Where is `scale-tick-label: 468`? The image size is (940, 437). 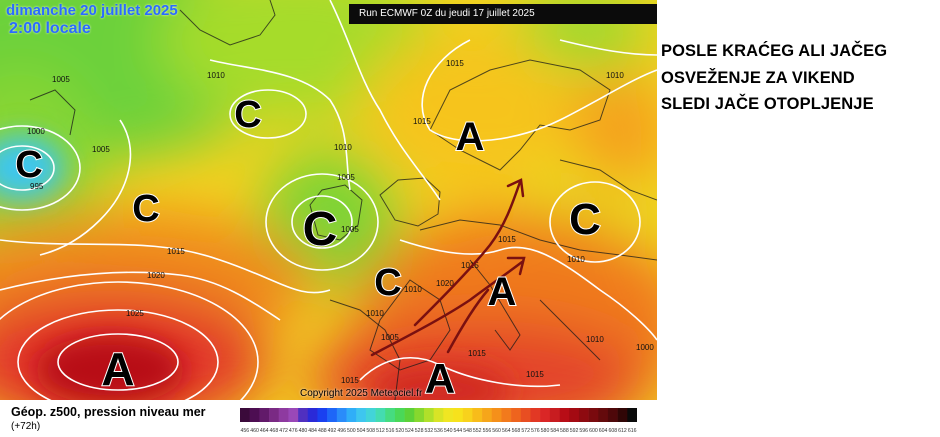
scale-tick-label: 468 is located at coordinates (274, 431).